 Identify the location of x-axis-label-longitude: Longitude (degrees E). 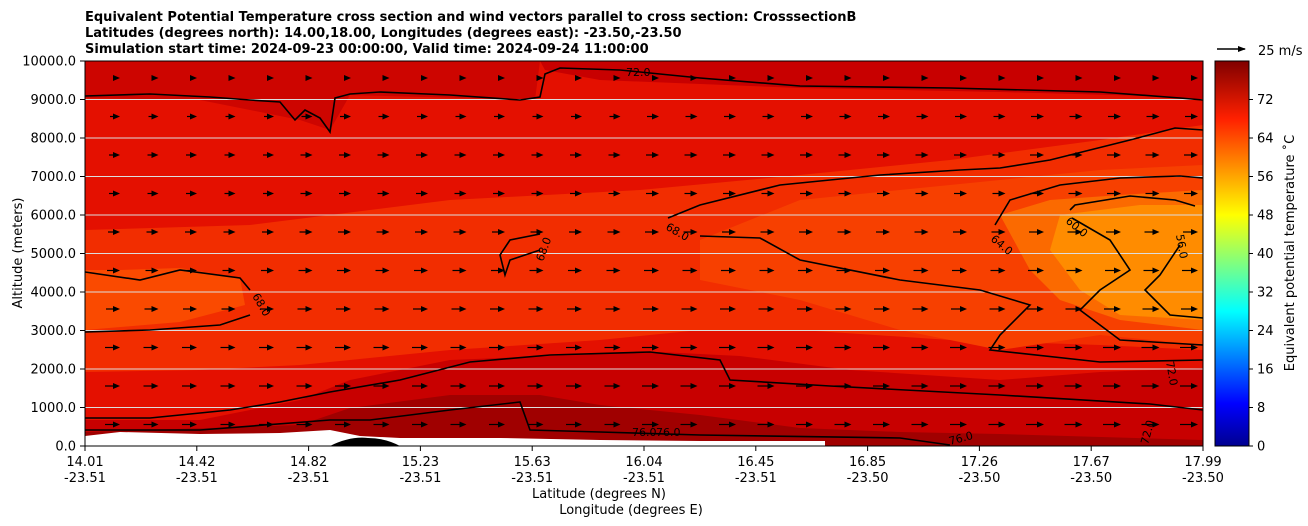
(631, 510).